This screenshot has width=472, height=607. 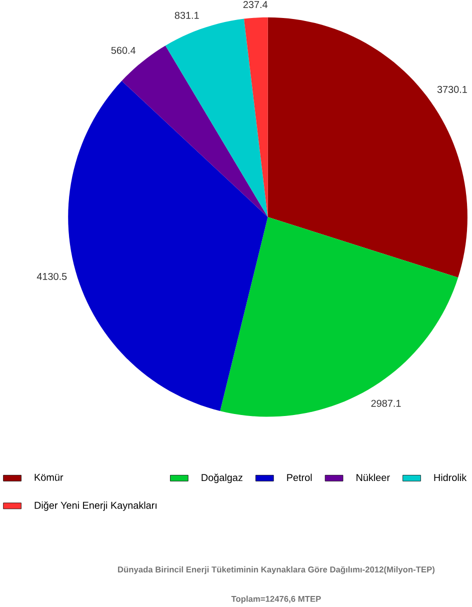 What do you see at coordinates (452, 89) in the screenshot?
I see `data-label: 3730.1` at bounding box center [452, 89].